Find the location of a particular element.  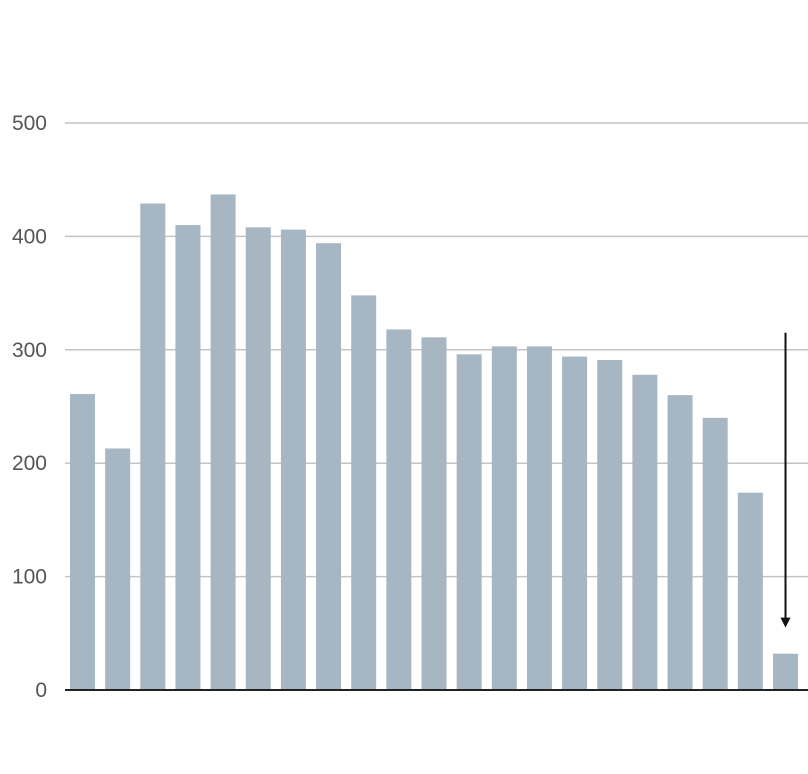

y-tick-label-100: 100 is located at coordinates (29, 577).